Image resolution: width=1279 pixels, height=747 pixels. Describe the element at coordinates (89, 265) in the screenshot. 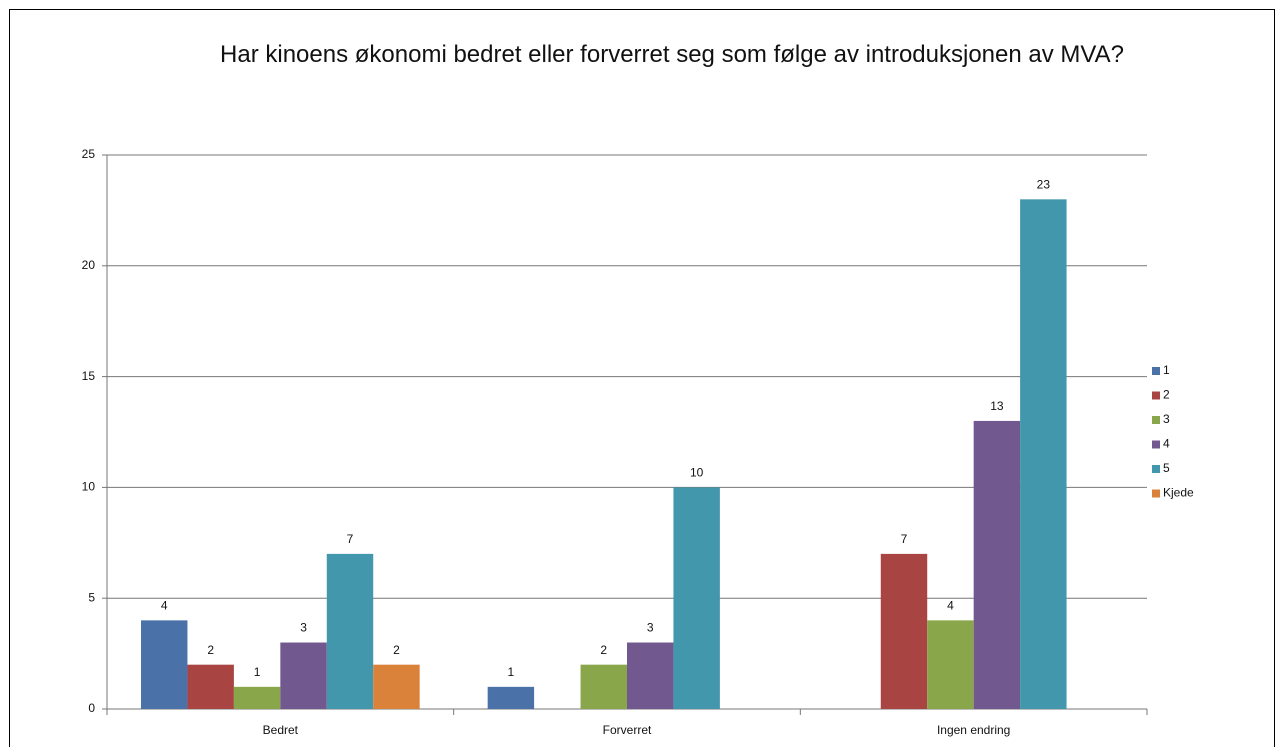

I see `y-tick-label: 20` at that location.